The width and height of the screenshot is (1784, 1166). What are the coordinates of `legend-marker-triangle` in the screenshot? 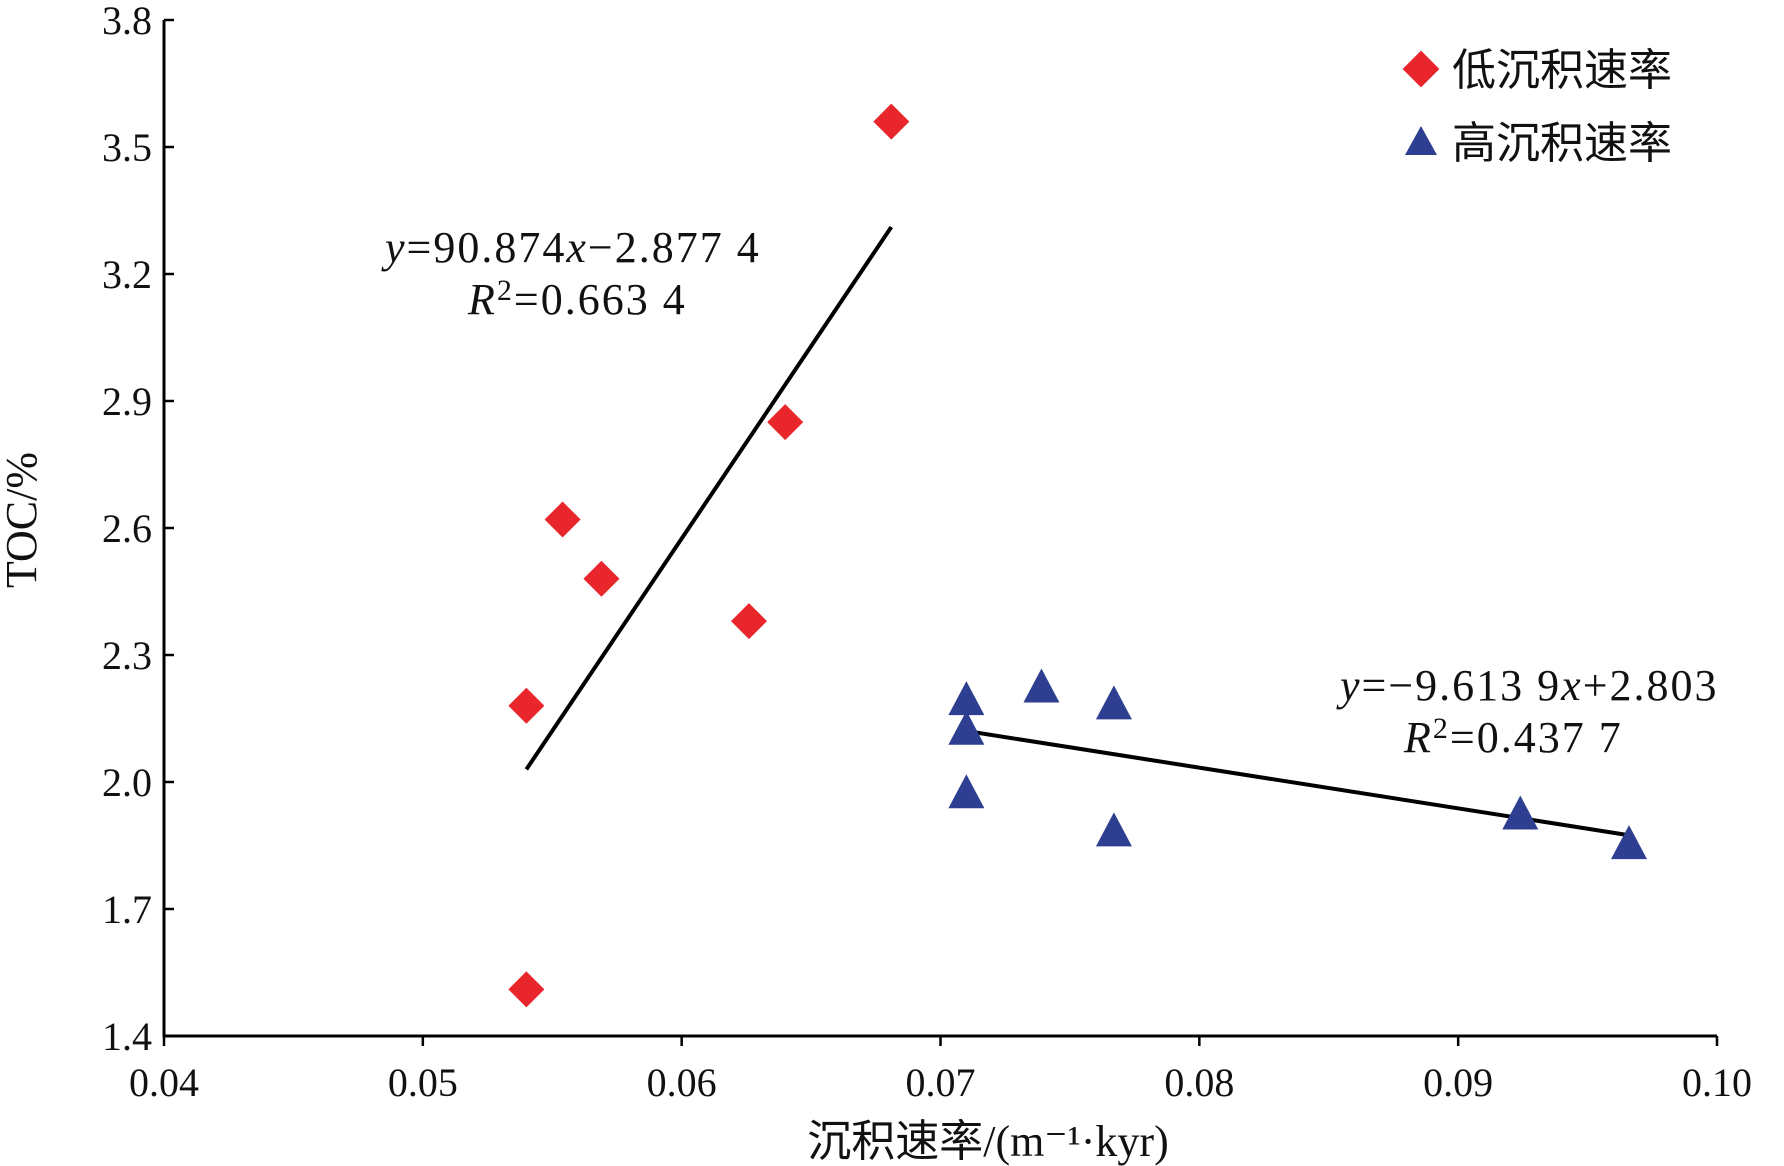 It's located at (1421, 140).